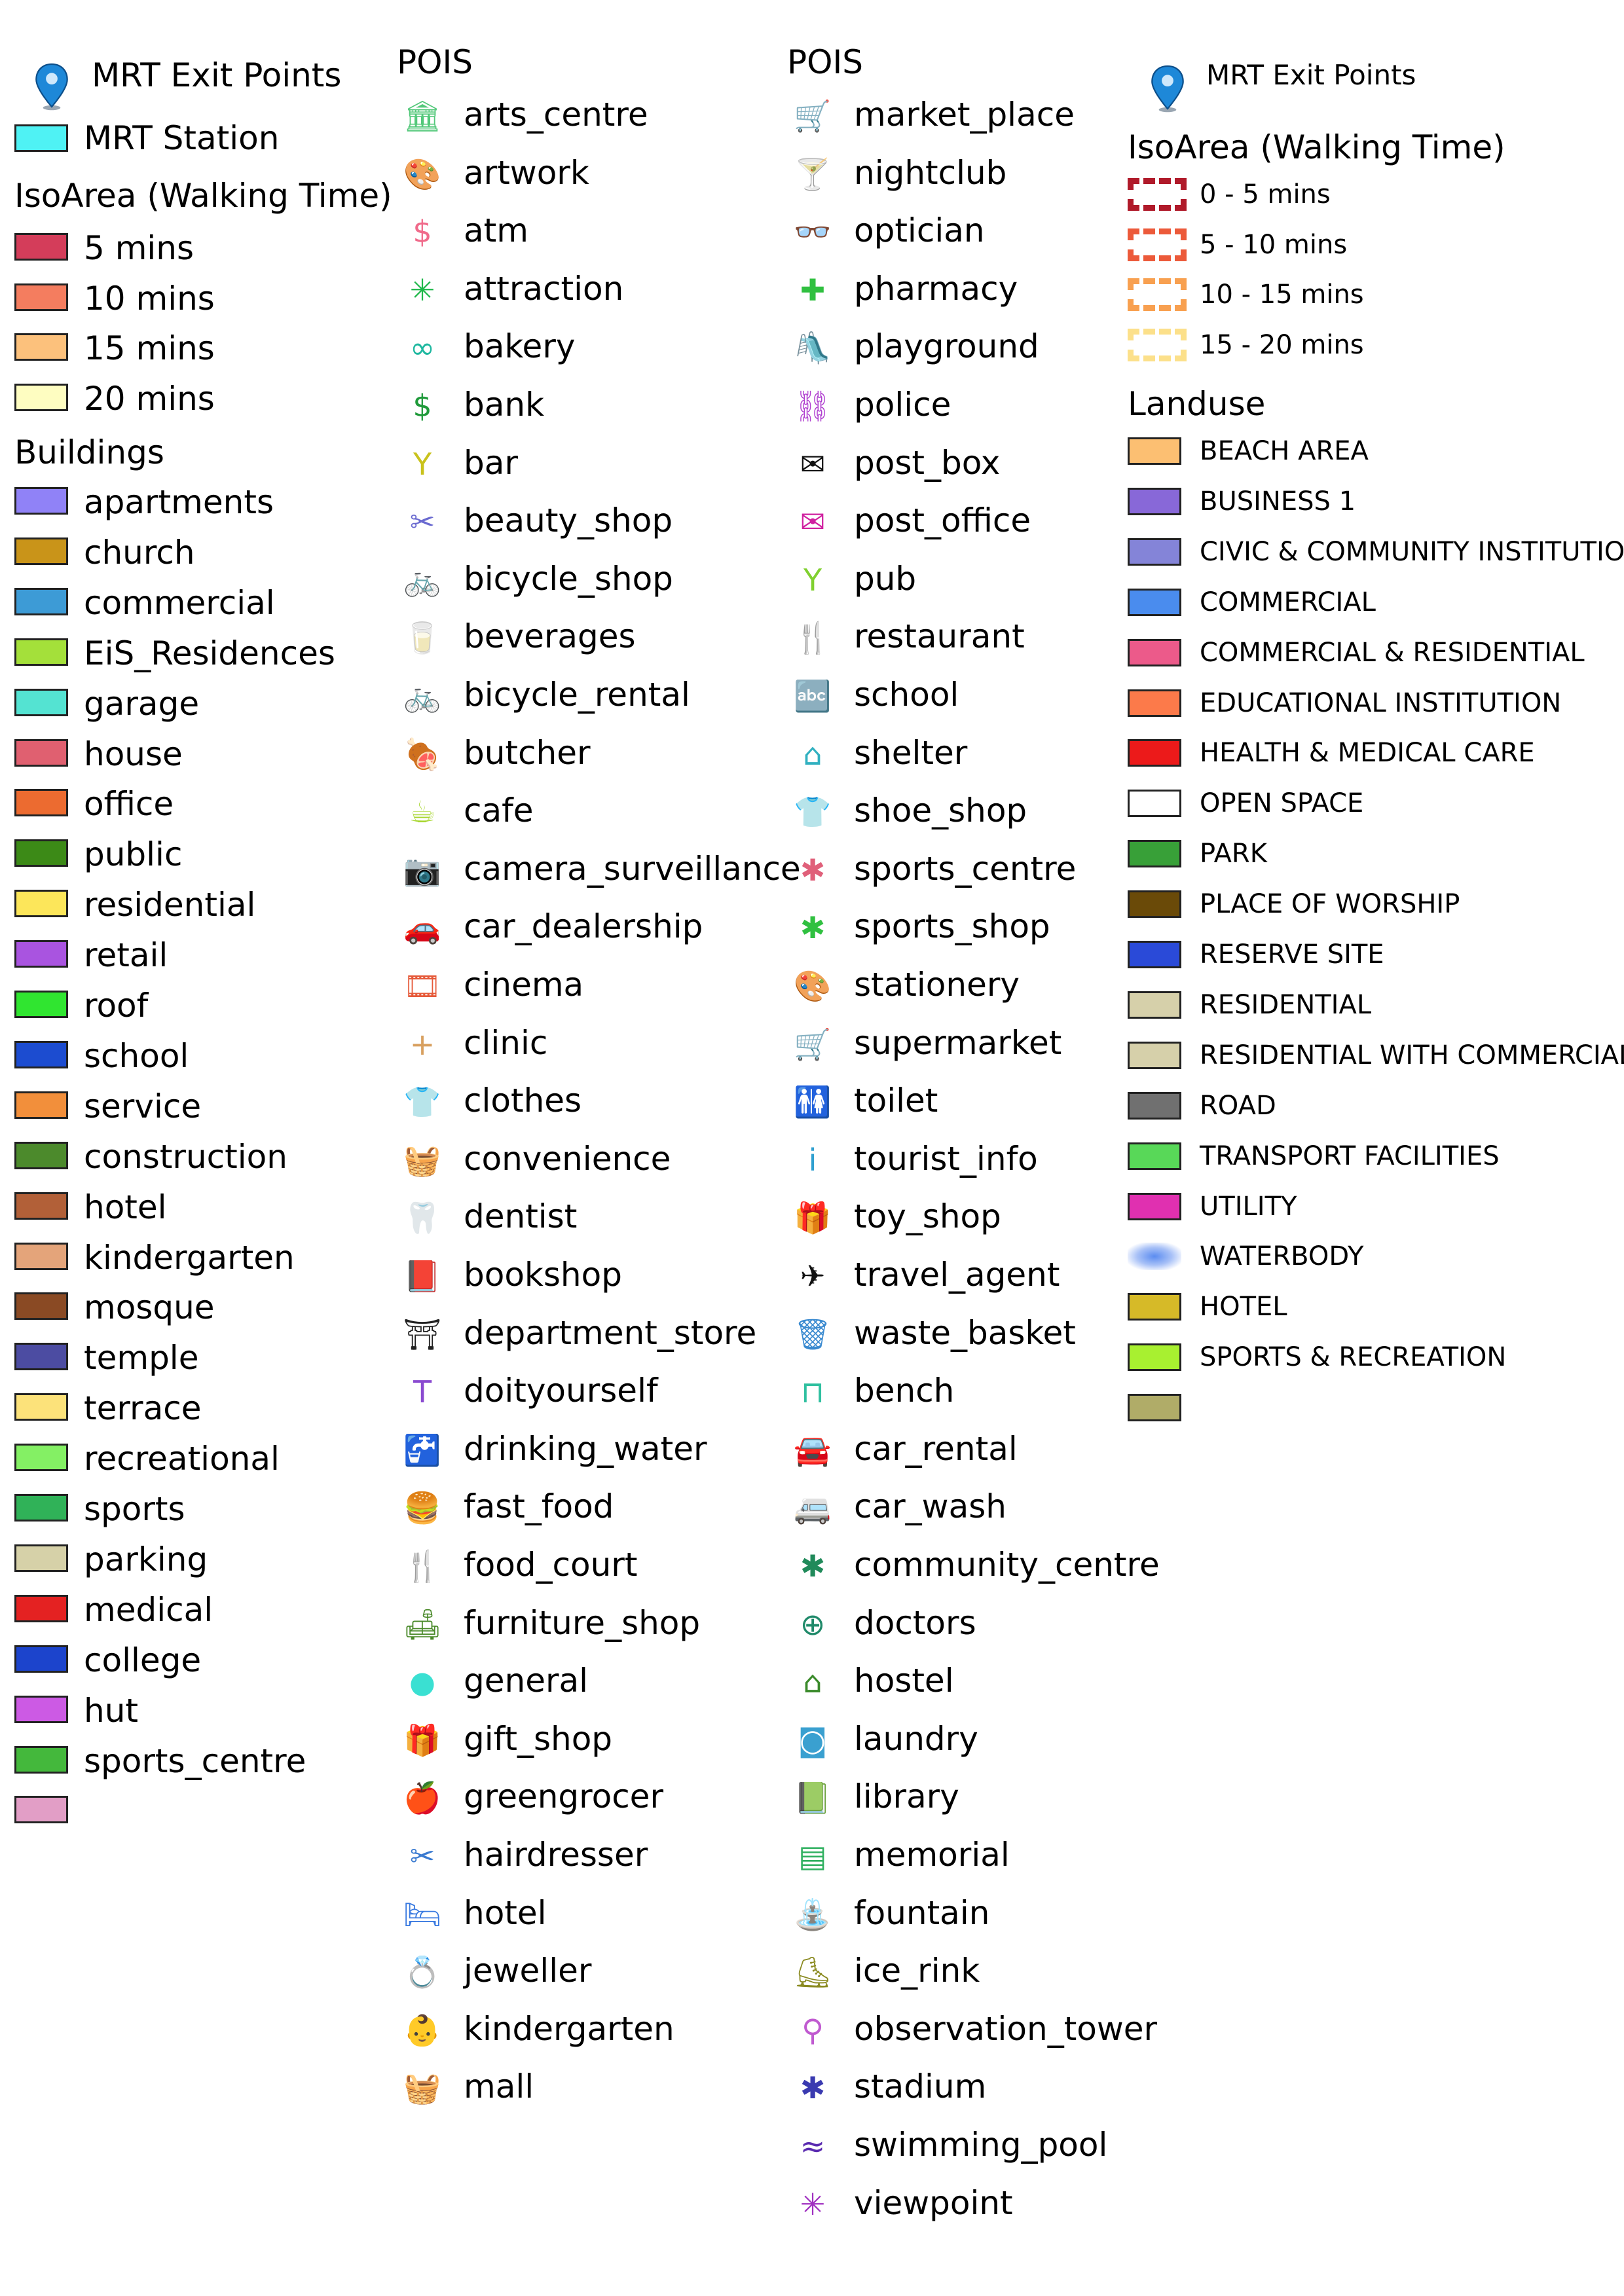 This screenshot has height=2296, width=1624. I want to click on arts-centre-icon: 🏛, so click(422, 116).